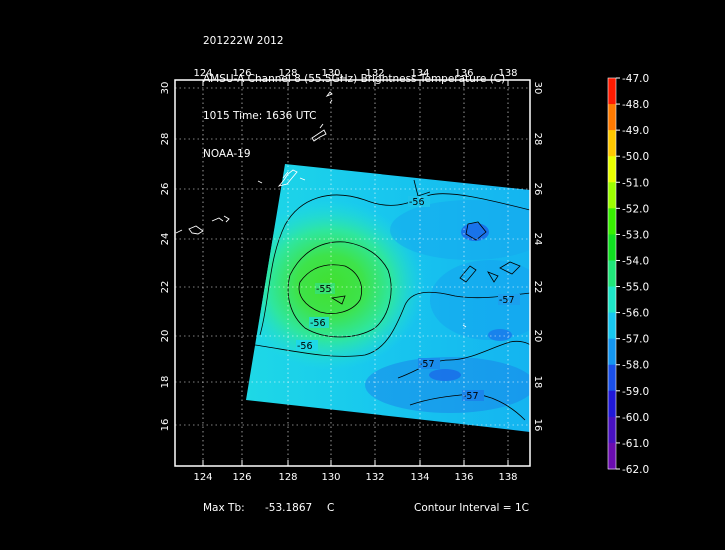 The image size is (725, 550). What do you see at coordinates (408, 299) in the screenshot?
I see `contour-label-group: -56 -56 -56 -55 -57 -57 -57` at bounding box center [408, 299].